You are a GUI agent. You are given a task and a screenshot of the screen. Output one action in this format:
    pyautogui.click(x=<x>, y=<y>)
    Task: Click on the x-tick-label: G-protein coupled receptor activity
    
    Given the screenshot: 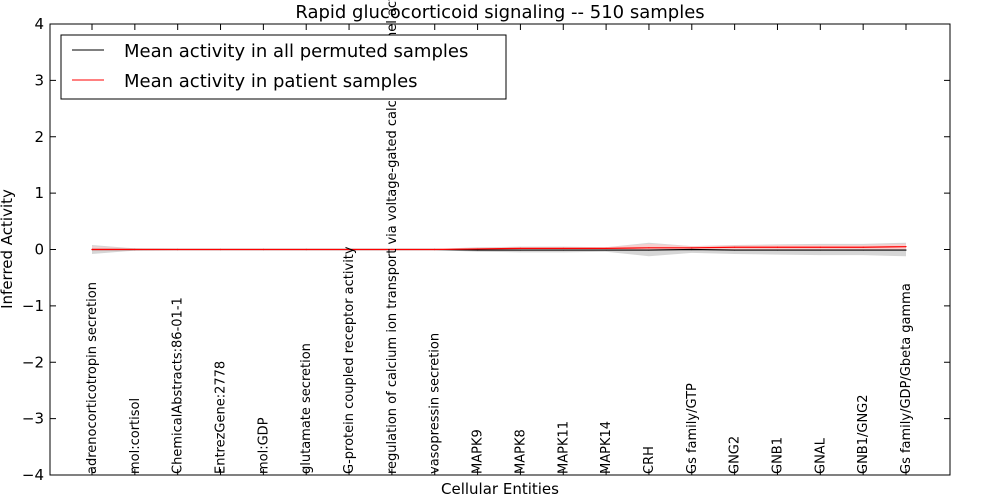 What is the action you would take?
    pyautogui.click(x=349, y=360)
    